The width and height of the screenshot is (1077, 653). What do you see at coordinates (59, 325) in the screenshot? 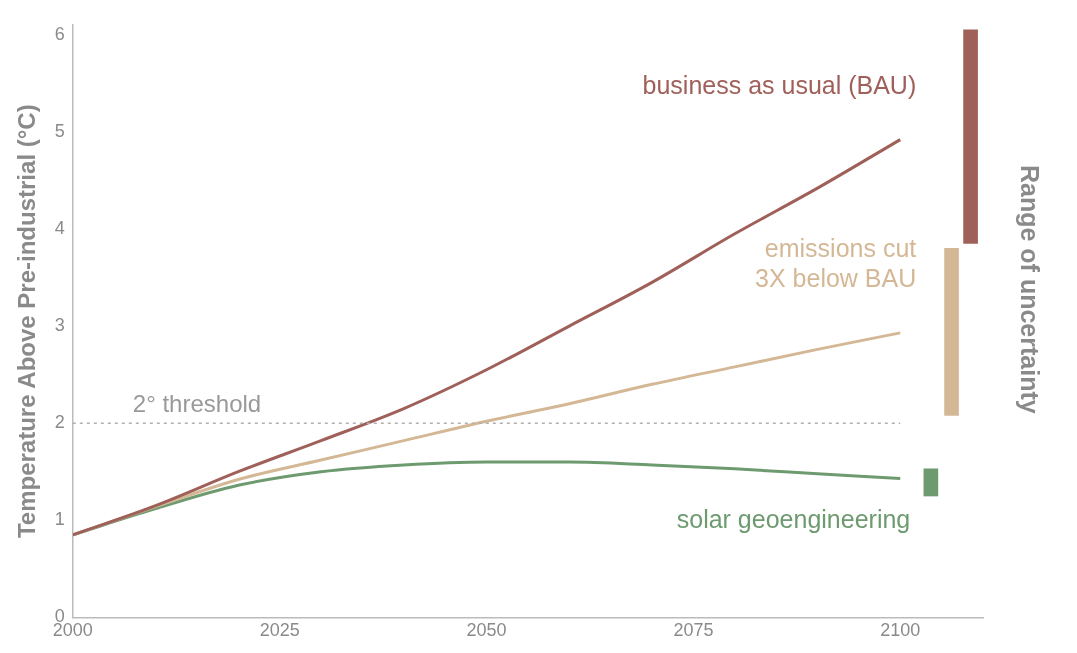
I see `y-tick-label: 3` at bounding box center [59, 325].